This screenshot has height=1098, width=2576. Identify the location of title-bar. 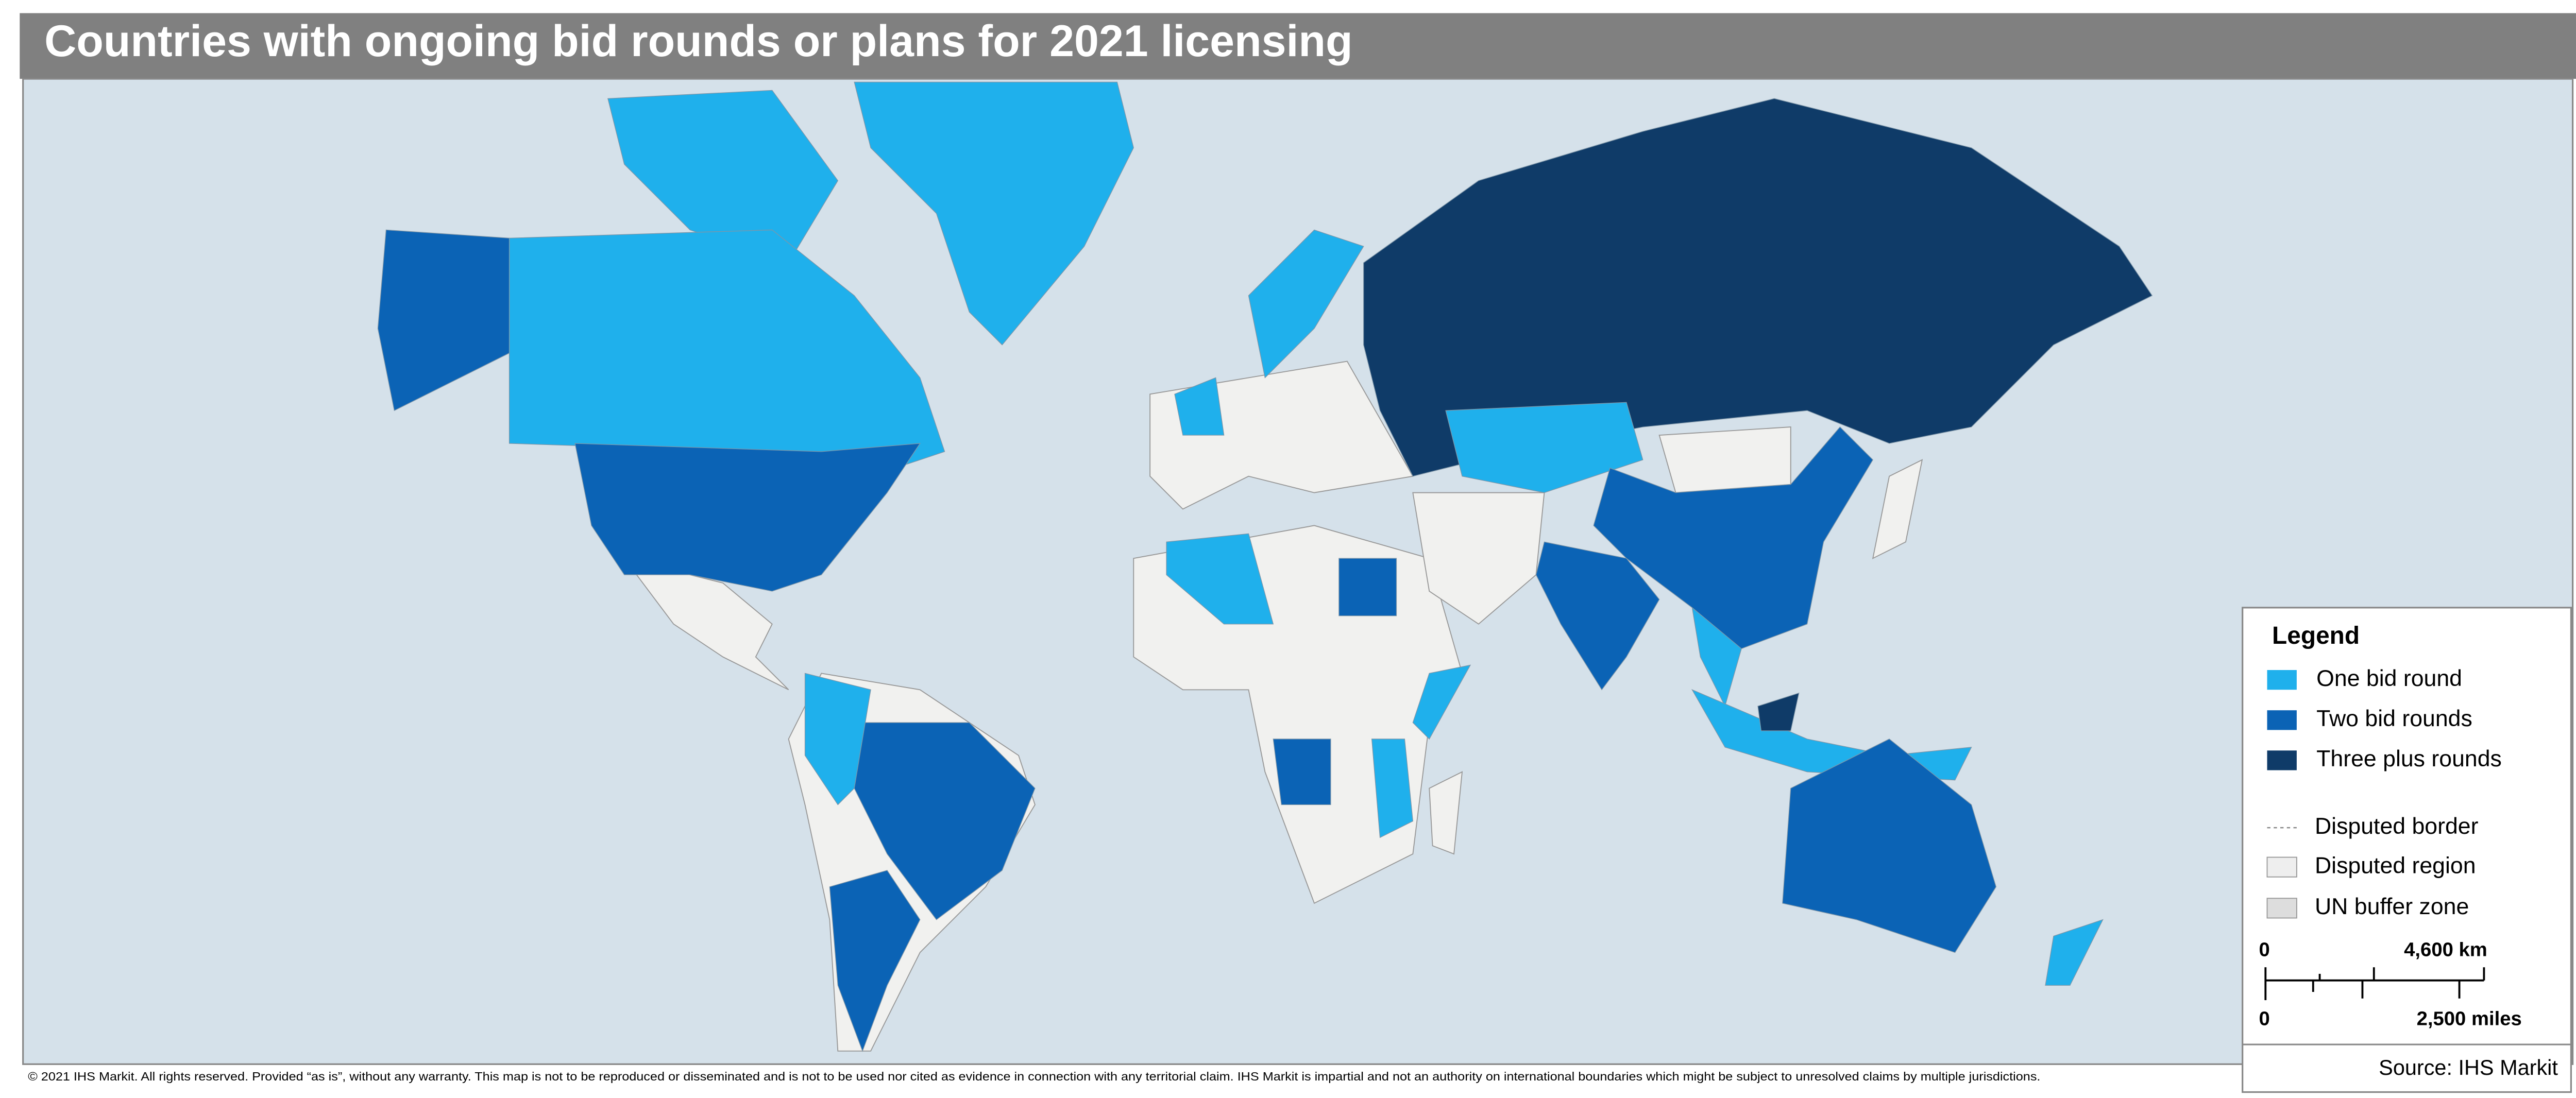
(1298, 46).